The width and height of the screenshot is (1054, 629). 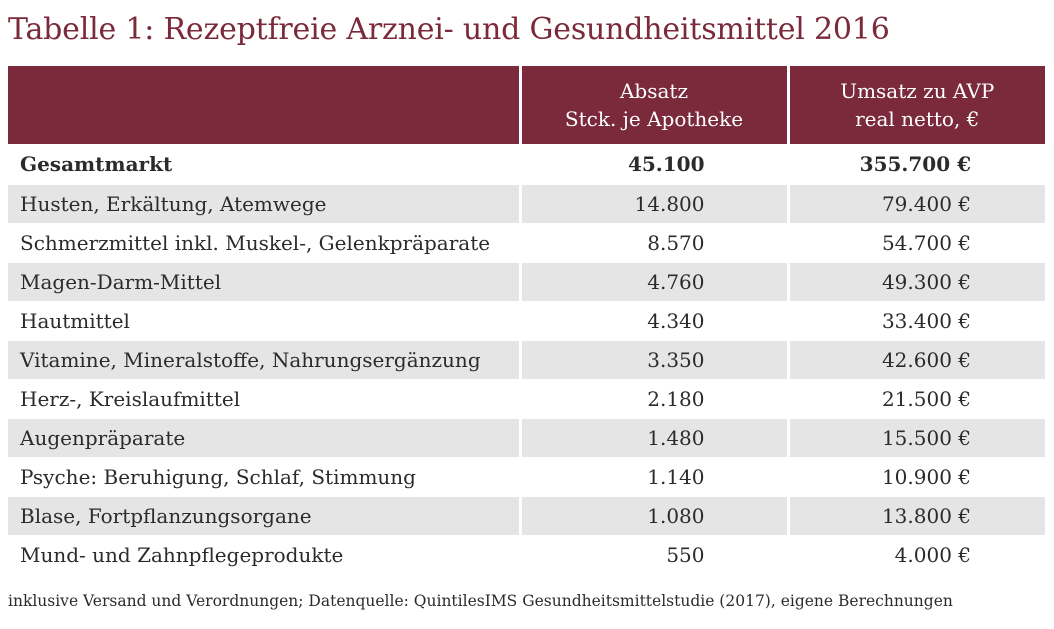 What do you see at coordinates (655, 555) in the screenshot?
I see `row-absatz: 550` at bounding box center [655, 555].